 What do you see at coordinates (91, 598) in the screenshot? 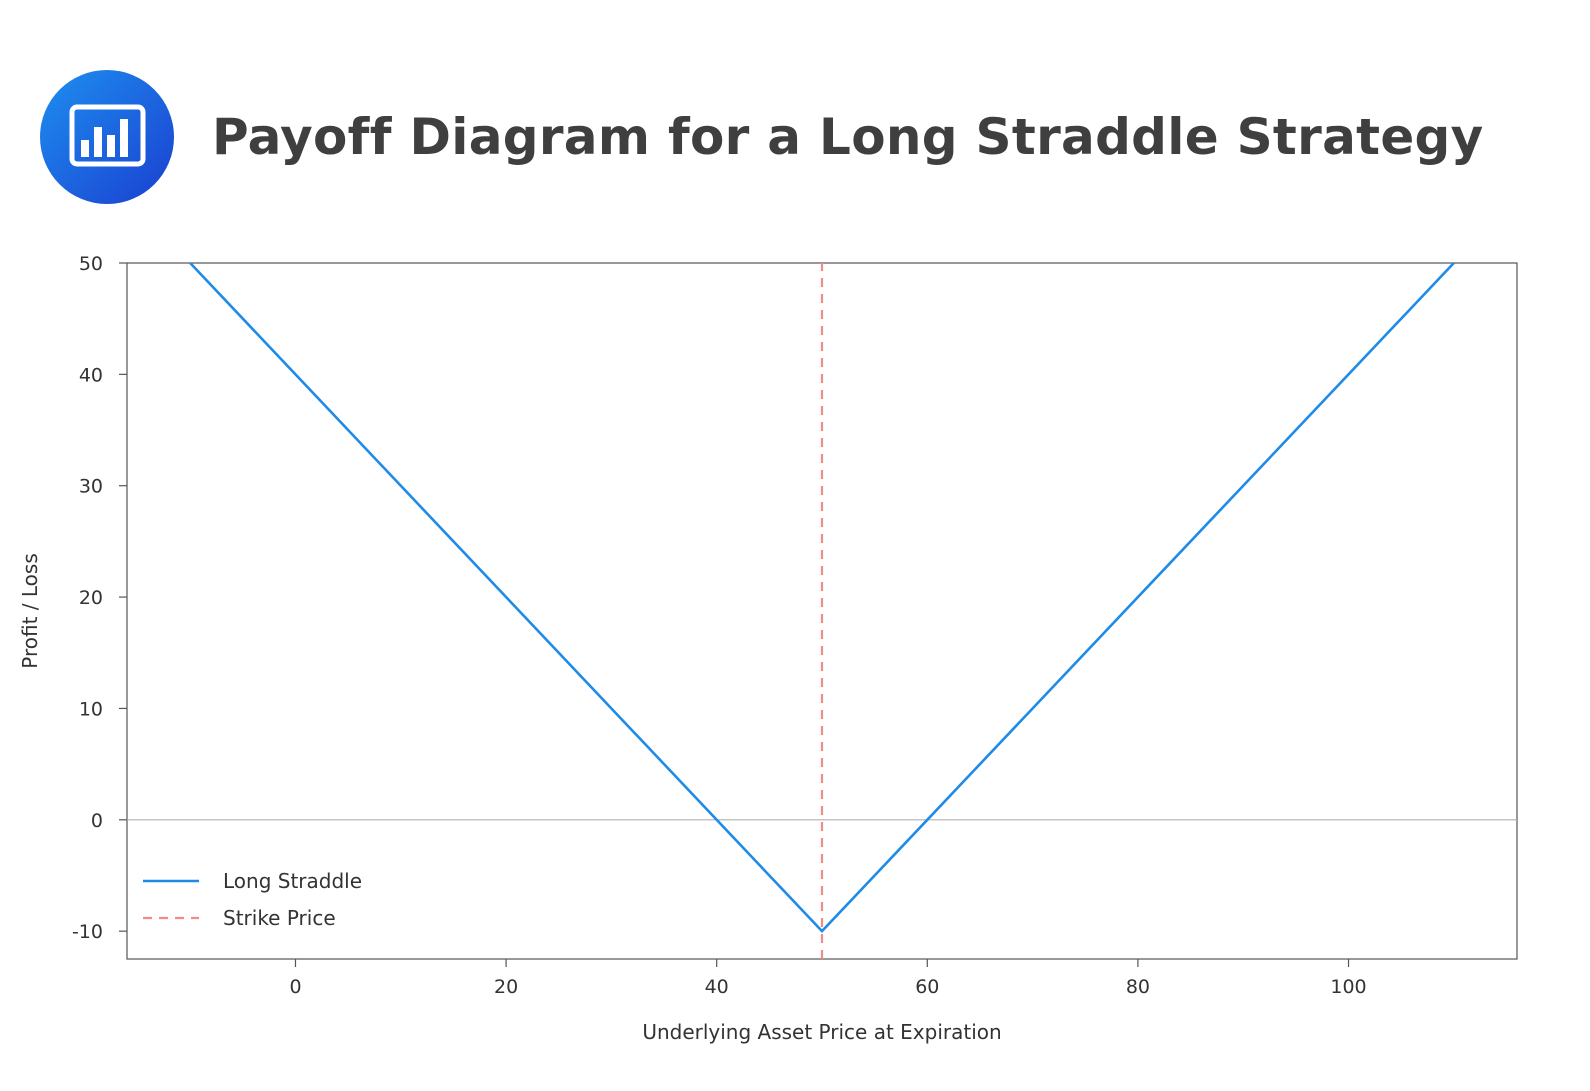
I see `y-tick-label: 20` at bounding box center [91, 598].